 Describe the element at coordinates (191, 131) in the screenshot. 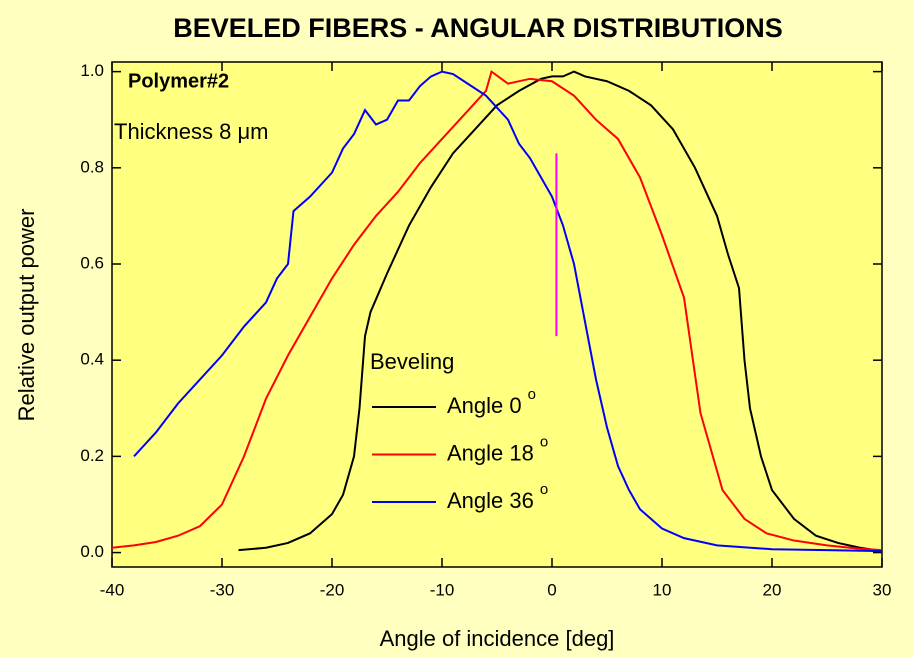

I see `annotation: Thickness 8 μm` at that location.